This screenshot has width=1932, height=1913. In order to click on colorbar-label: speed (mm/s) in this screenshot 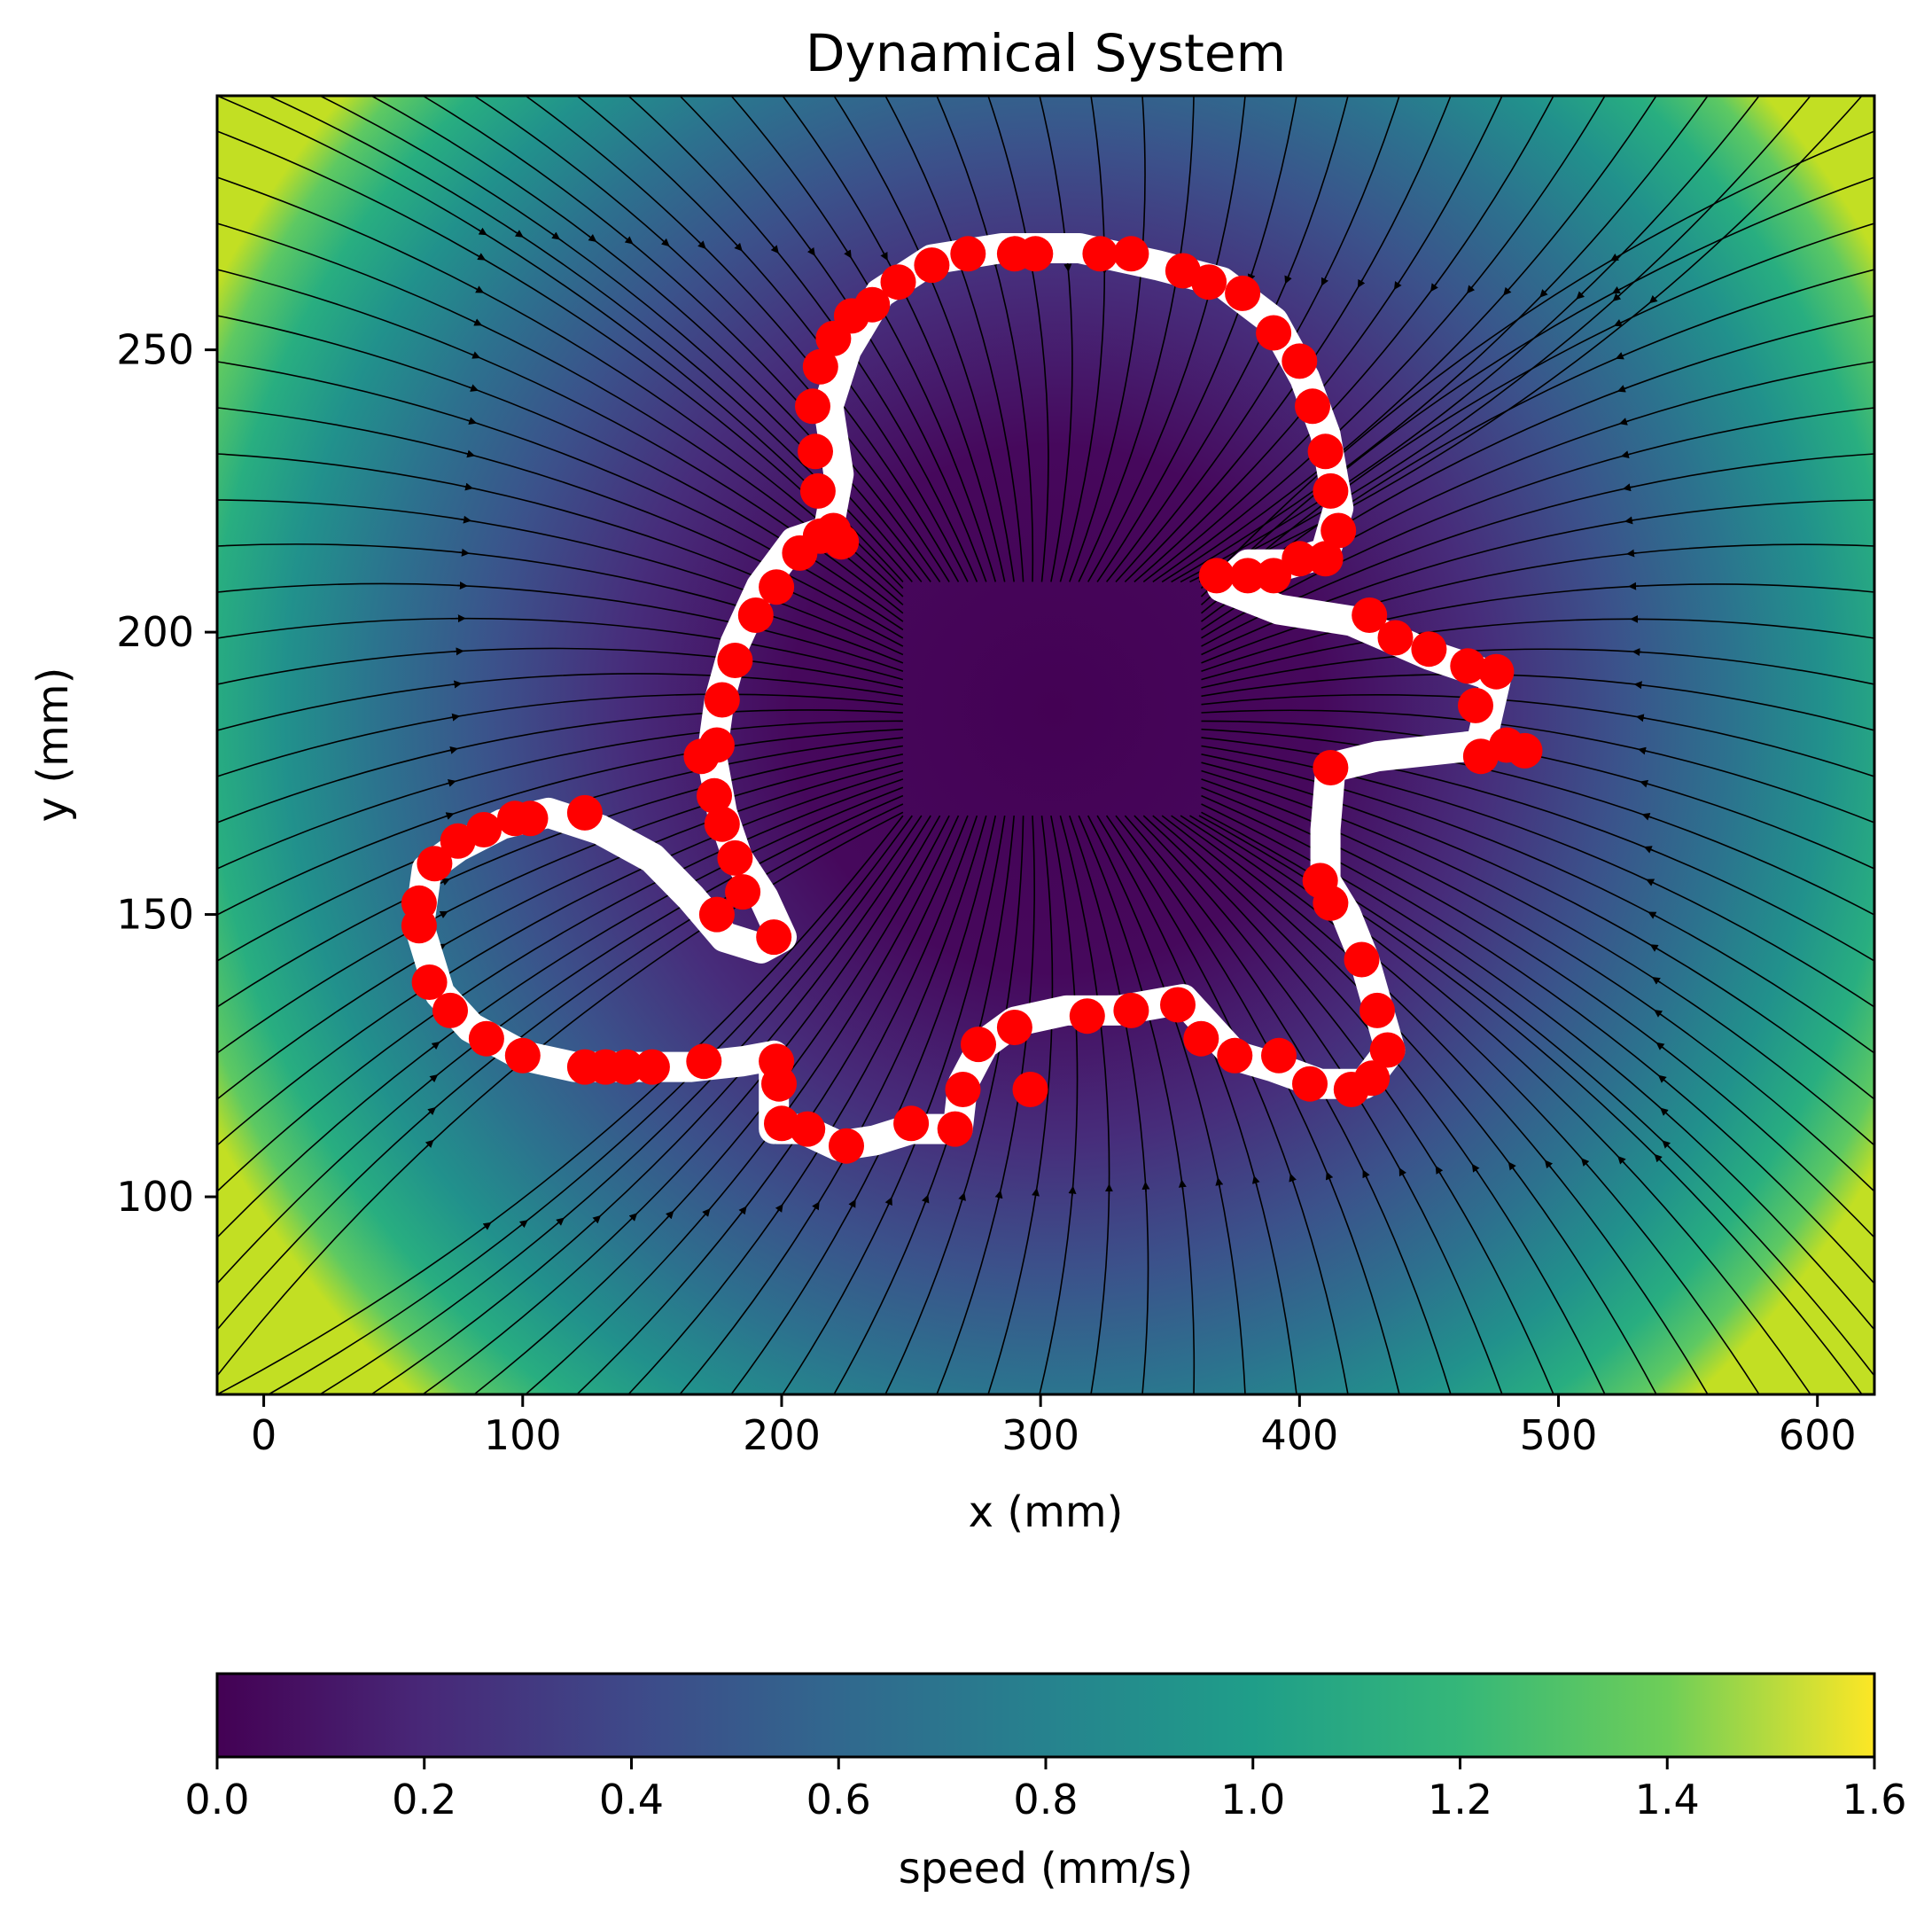, I will do `click(1046, 1868)`.